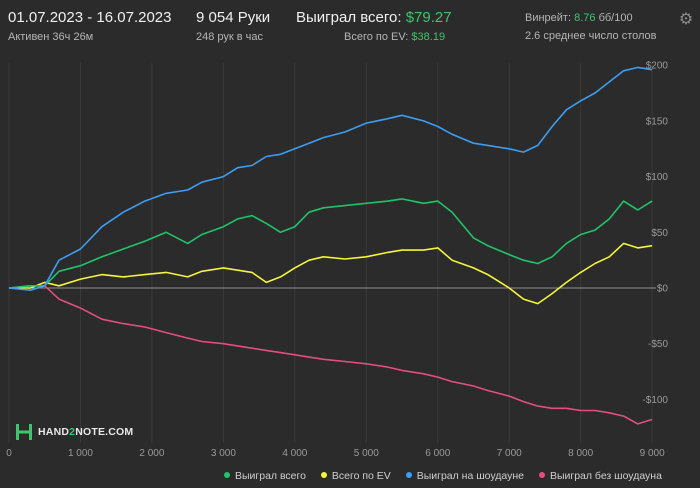 Image resolution: width=700 pixels, height=488 pixels. I want to click on active-time: Активен 36ч 26м, so click(51, 37).